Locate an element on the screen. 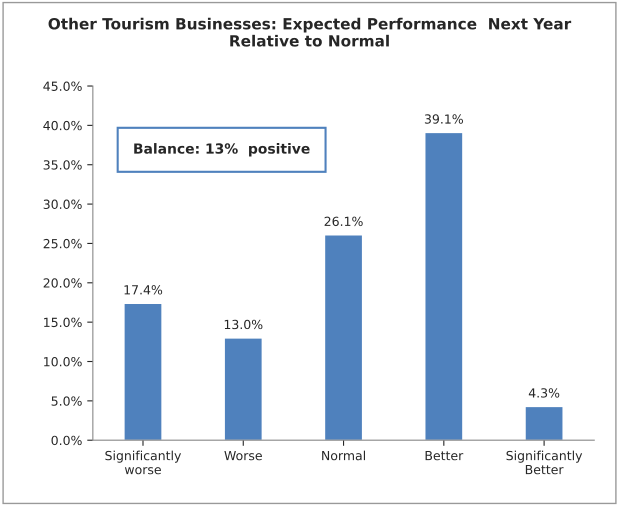 The image size is (619, 506). data-label: 26.1% is located at coordinates (343, 221).